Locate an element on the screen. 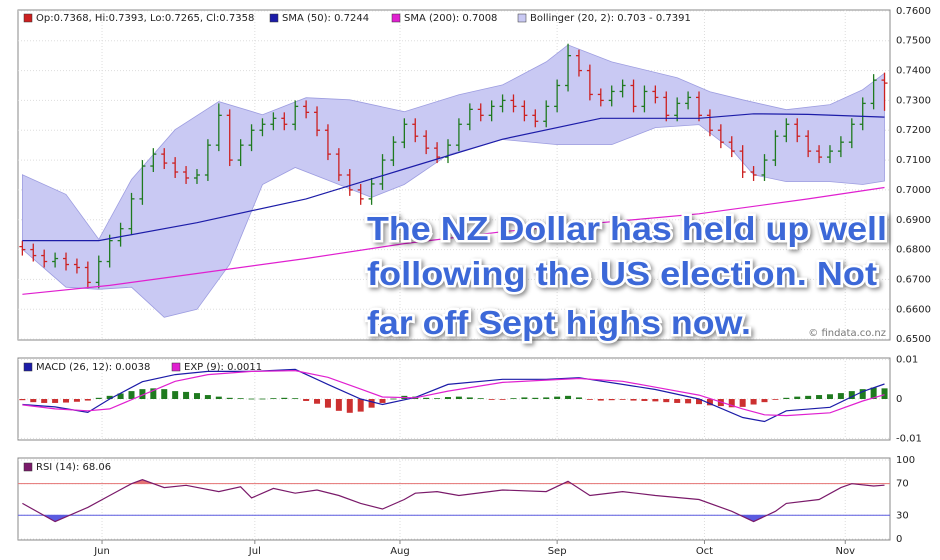 This screenshot has width=940, height=560. y-tick-label: 0.6800 is located at coordinates (913, 250).